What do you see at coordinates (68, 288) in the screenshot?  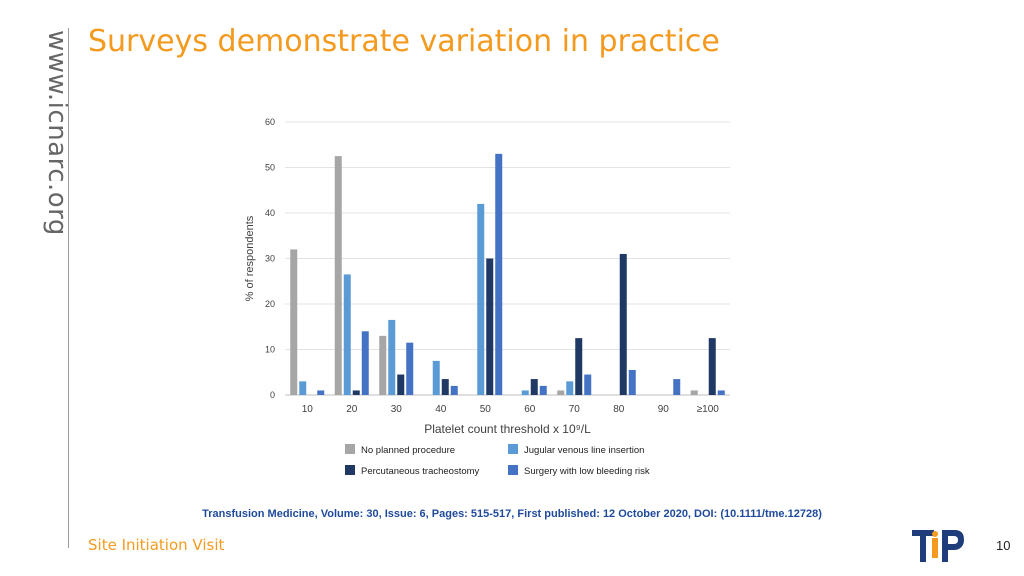 I see `vertical-divider` at bounding box center [68, 288].